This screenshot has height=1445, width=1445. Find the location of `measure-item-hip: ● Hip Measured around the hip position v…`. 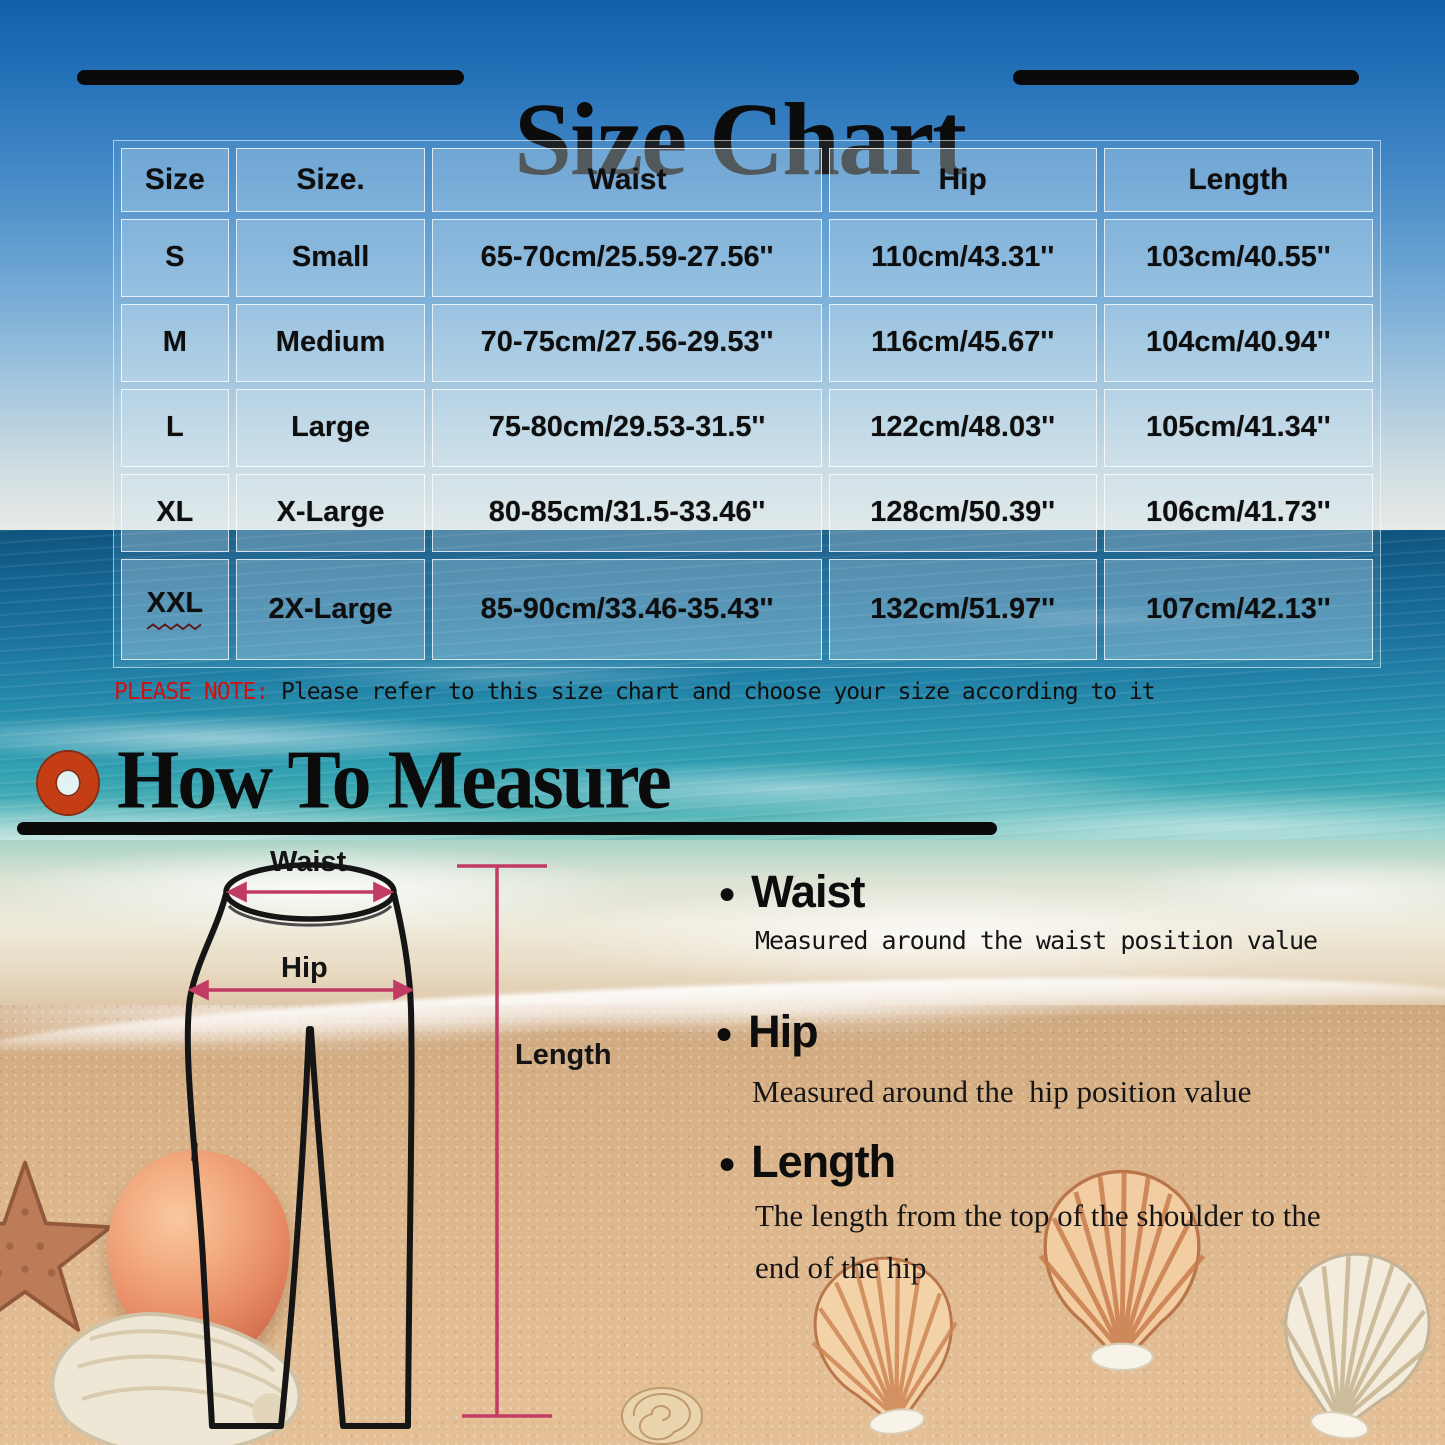

measure-item-hip: ● Hip Measured around the hip position v… is located at coordinates (983, 1062).